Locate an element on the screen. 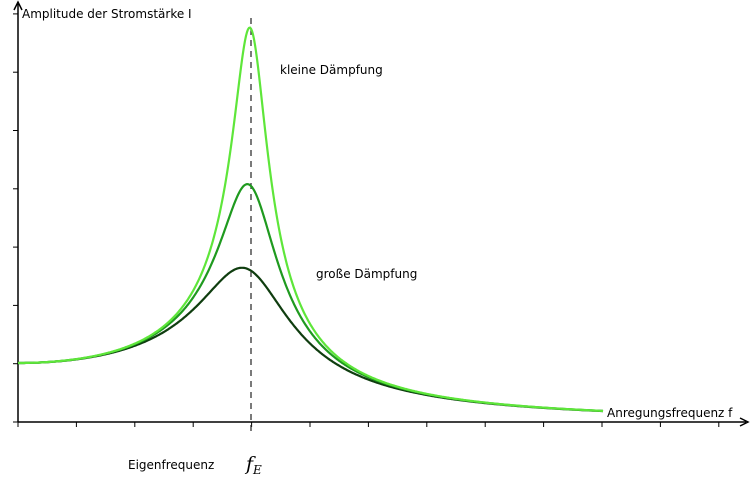 The image size is (750, 479). x-arrow is located at coordinates (744, 422).